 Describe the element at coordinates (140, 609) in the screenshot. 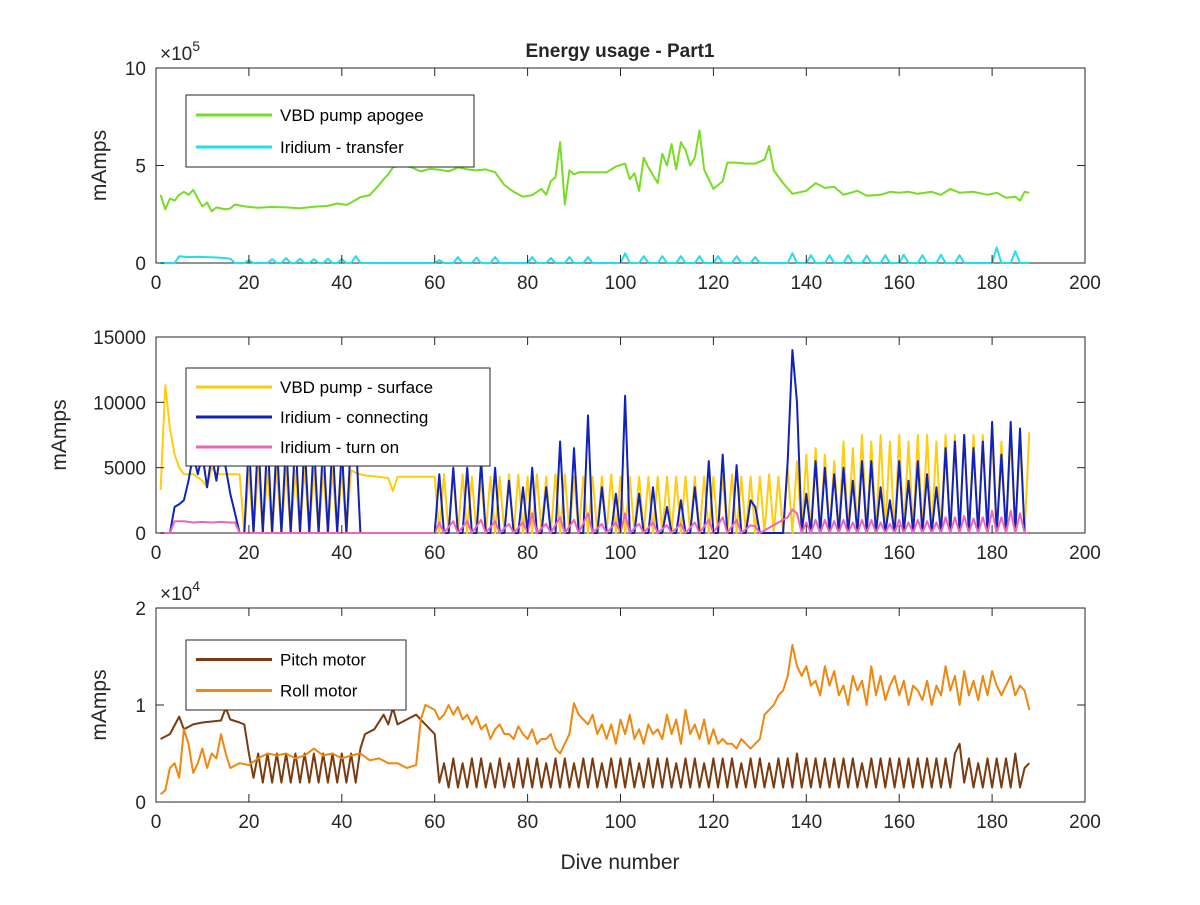

I see `y-tick-label-3-2: 2` at that location.